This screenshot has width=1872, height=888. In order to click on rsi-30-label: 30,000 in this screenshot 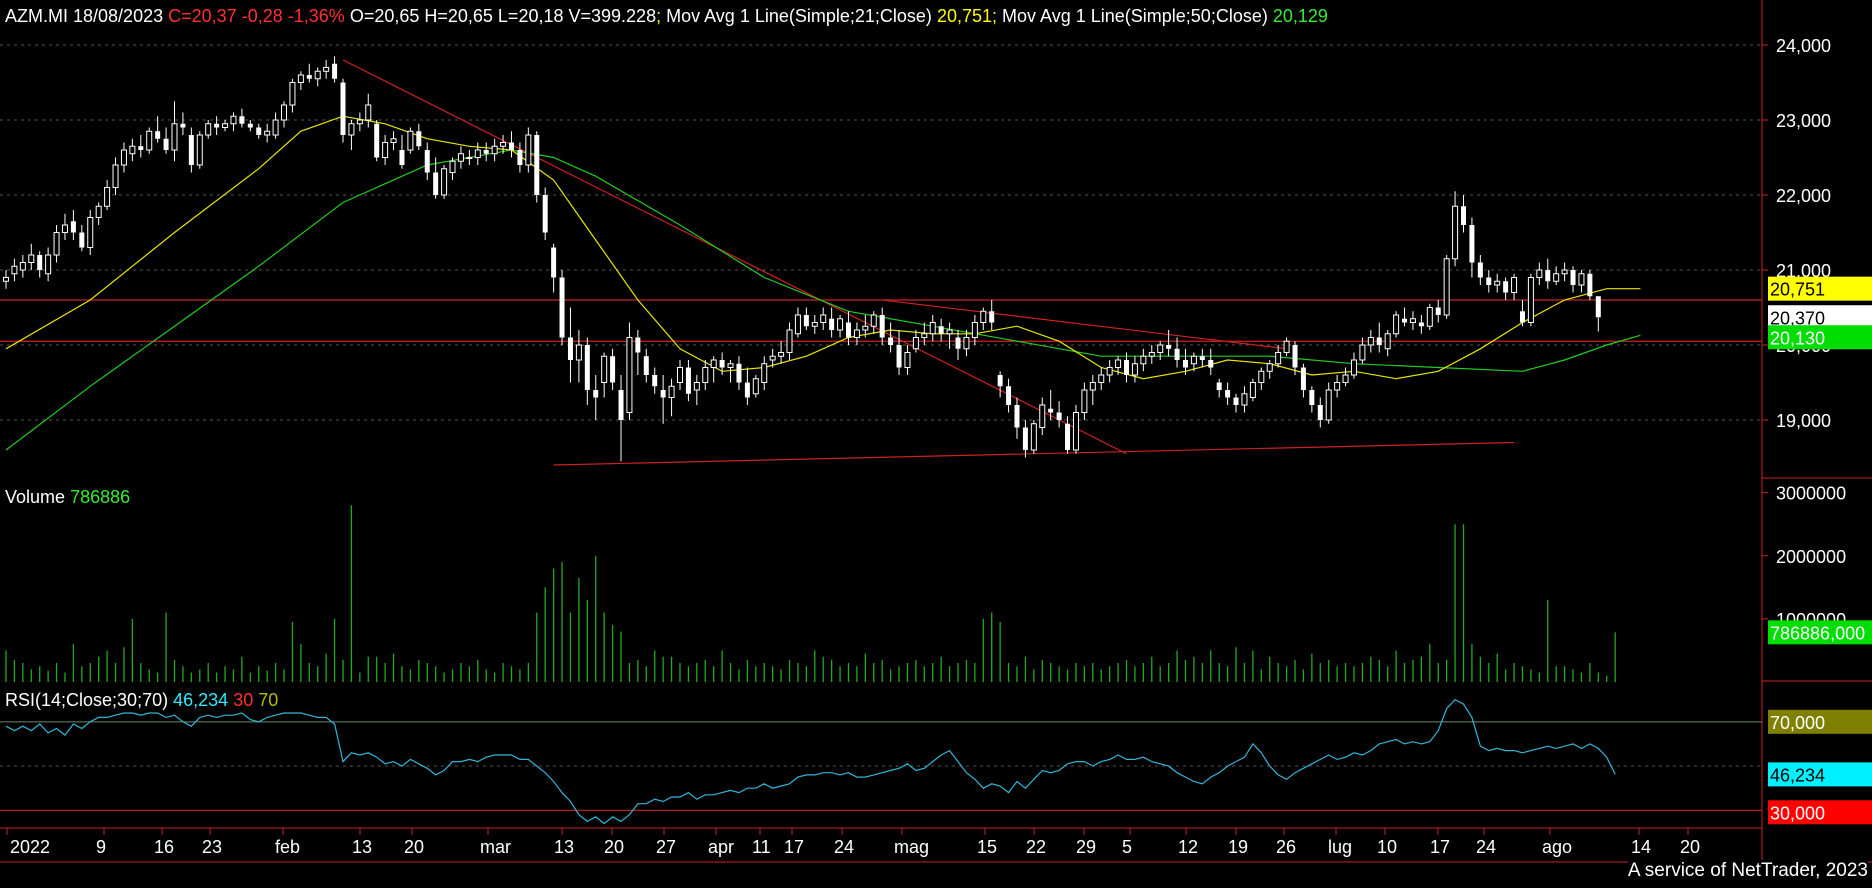, I will do `click(1797, 813)`.